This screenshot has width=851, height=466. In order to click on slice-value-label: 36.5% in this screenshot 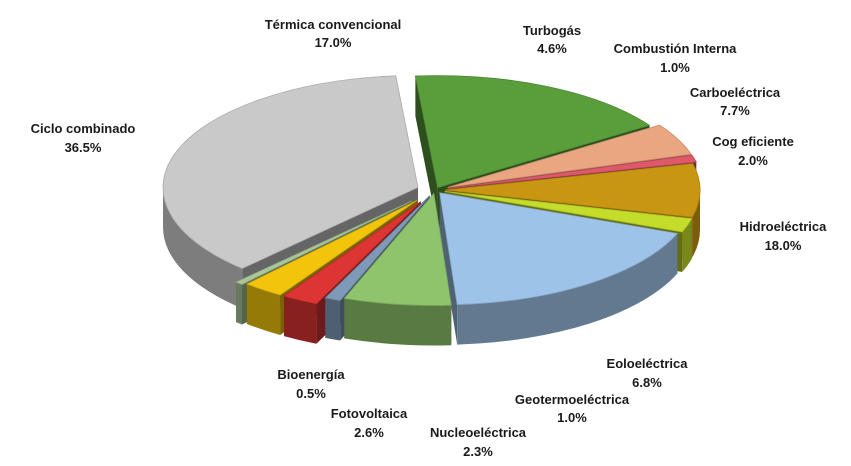, I will do `click(83, 147)`.